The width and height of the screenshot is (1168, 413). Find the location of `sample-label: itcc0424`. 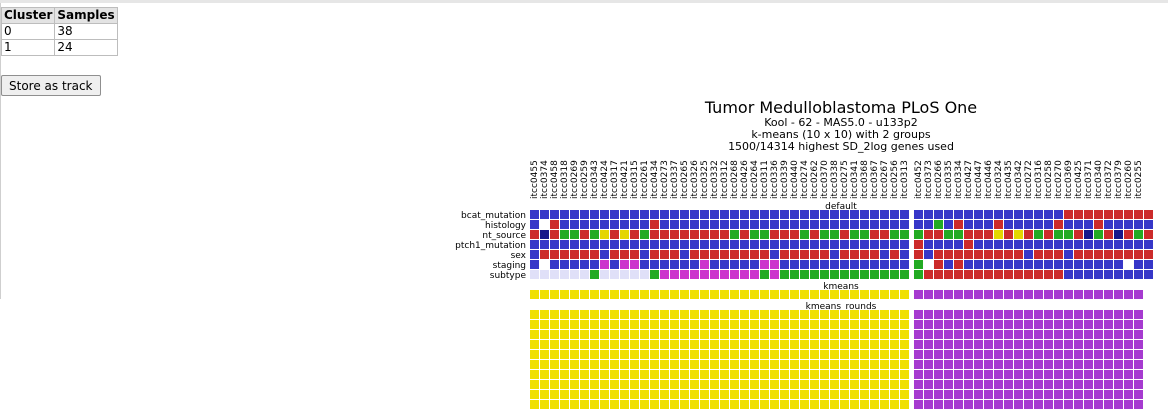

sample-label: itcc0424 is located at coordinates (605, 179).